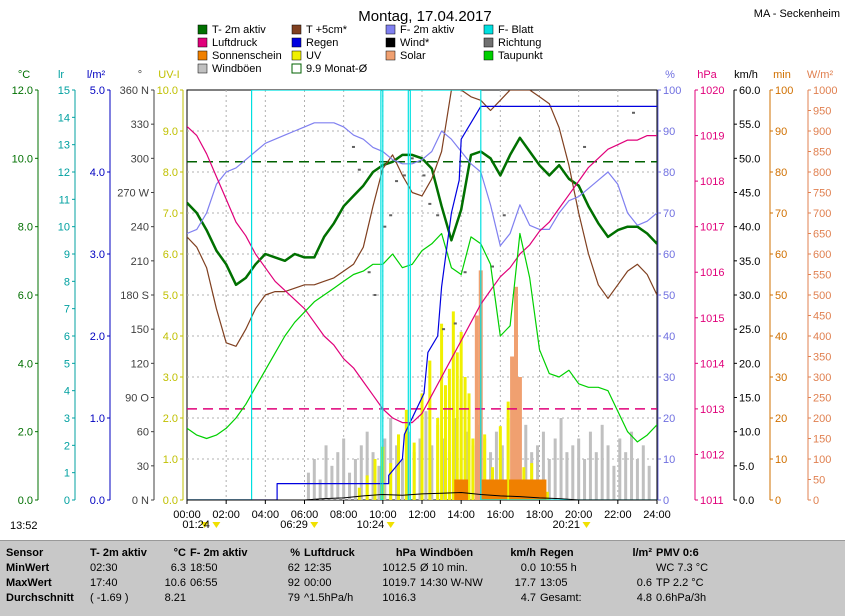  Describe the element at coordinates (712, 455) in the screenshot. I see `y-tick-label: 1012` at that location.